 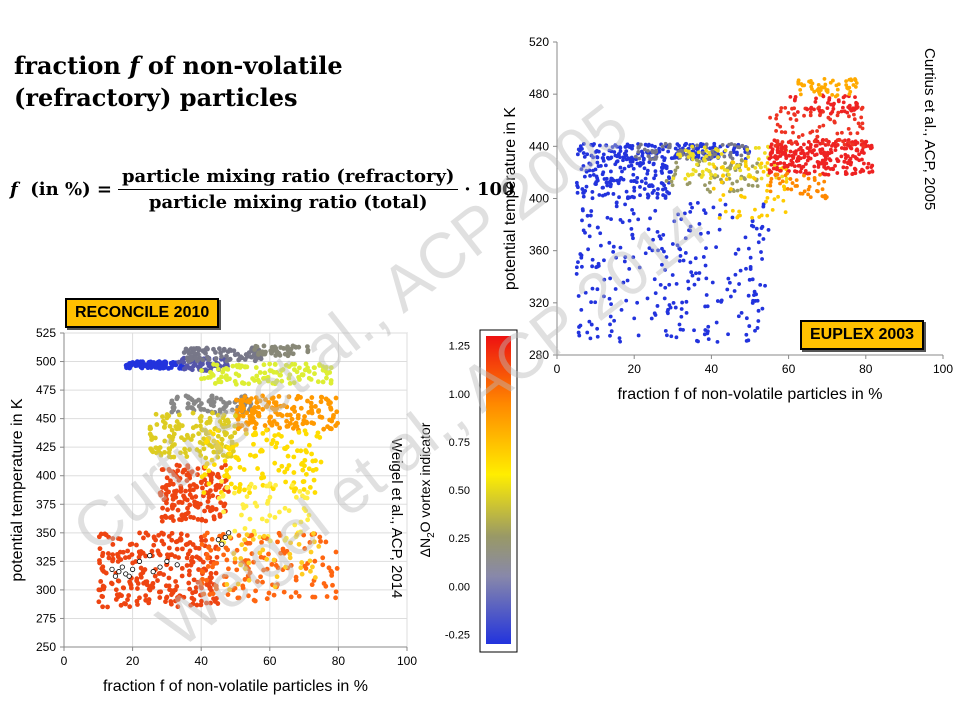 I want to click on heading-line-1: fraction f of non-volatile, so click(x=178, y=65).